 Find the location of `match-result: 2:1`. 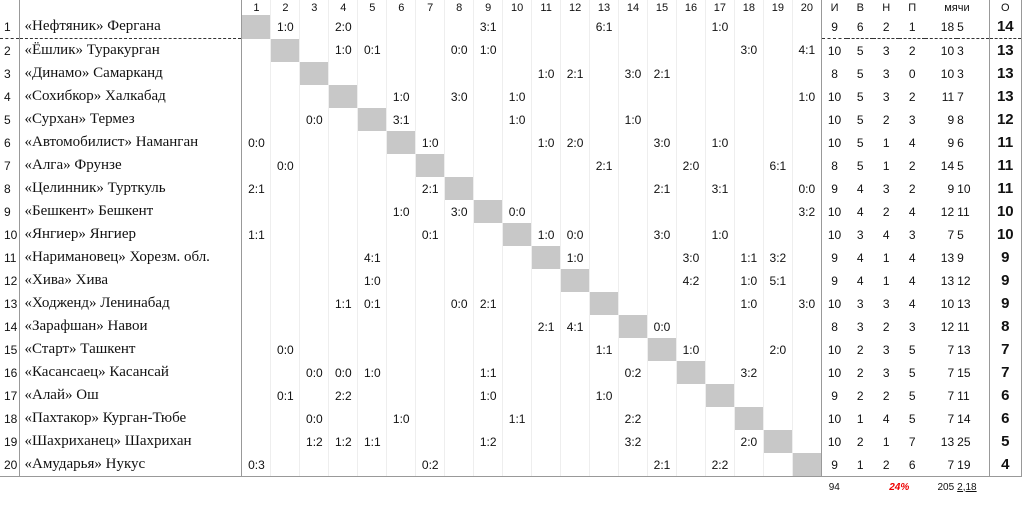

match-result: 2:1 is located at coordinates (662, 188).